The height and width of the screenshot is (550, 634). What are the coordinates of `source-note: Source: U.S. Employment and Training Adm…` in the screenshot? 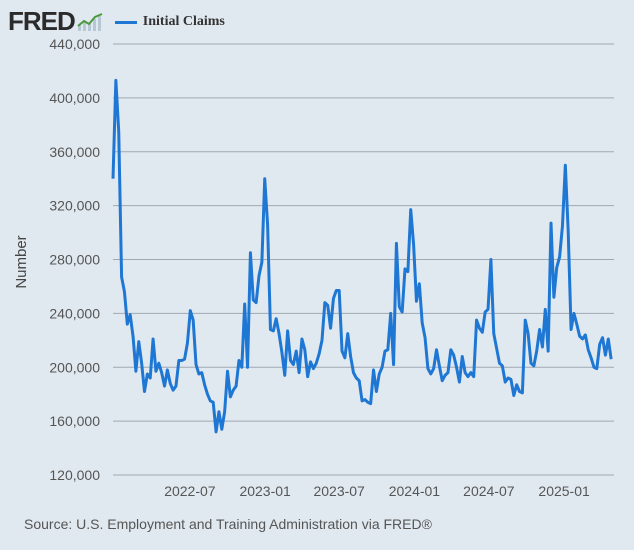 It's located at (228, 524).